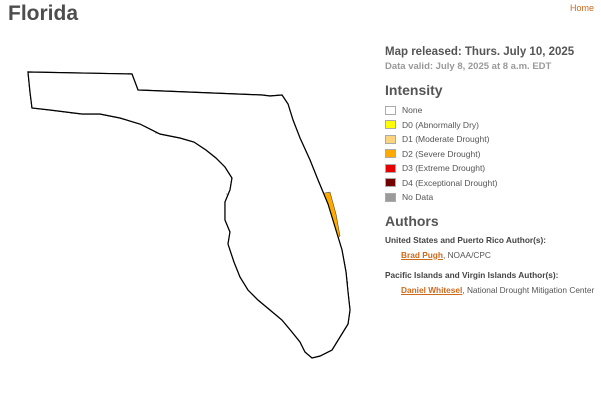 The image size is (601, 400). What do you see at coordinates (491, 125) in the screenshot?
I see `legend-item: D0 (Abnormally Dry)` at bounding box center [491, 125].